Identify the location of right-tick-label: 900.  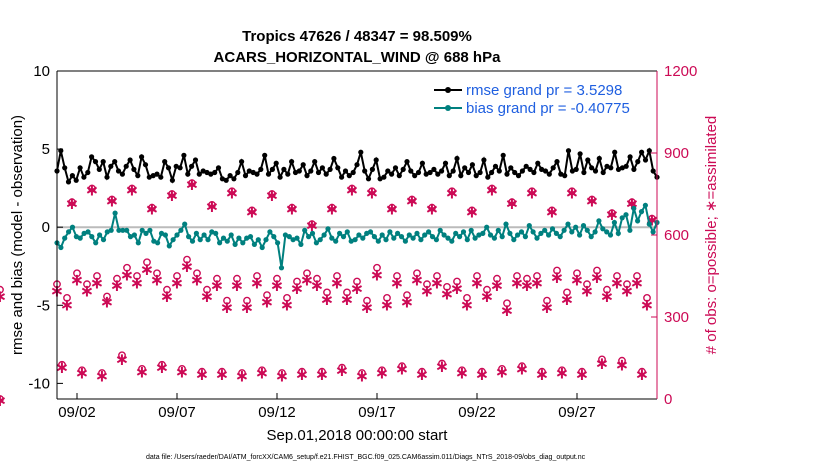
(676, 153).